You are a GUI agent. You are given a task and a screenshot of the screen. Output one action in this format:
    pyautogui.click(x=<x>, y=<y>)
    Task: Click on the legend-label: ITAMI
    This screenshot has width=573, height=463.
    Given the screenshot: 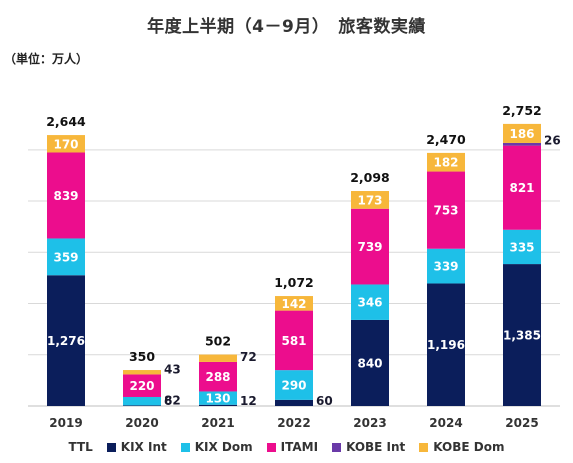 What is the action you would take?
    pyautogui.click(x=299, y=447)
    